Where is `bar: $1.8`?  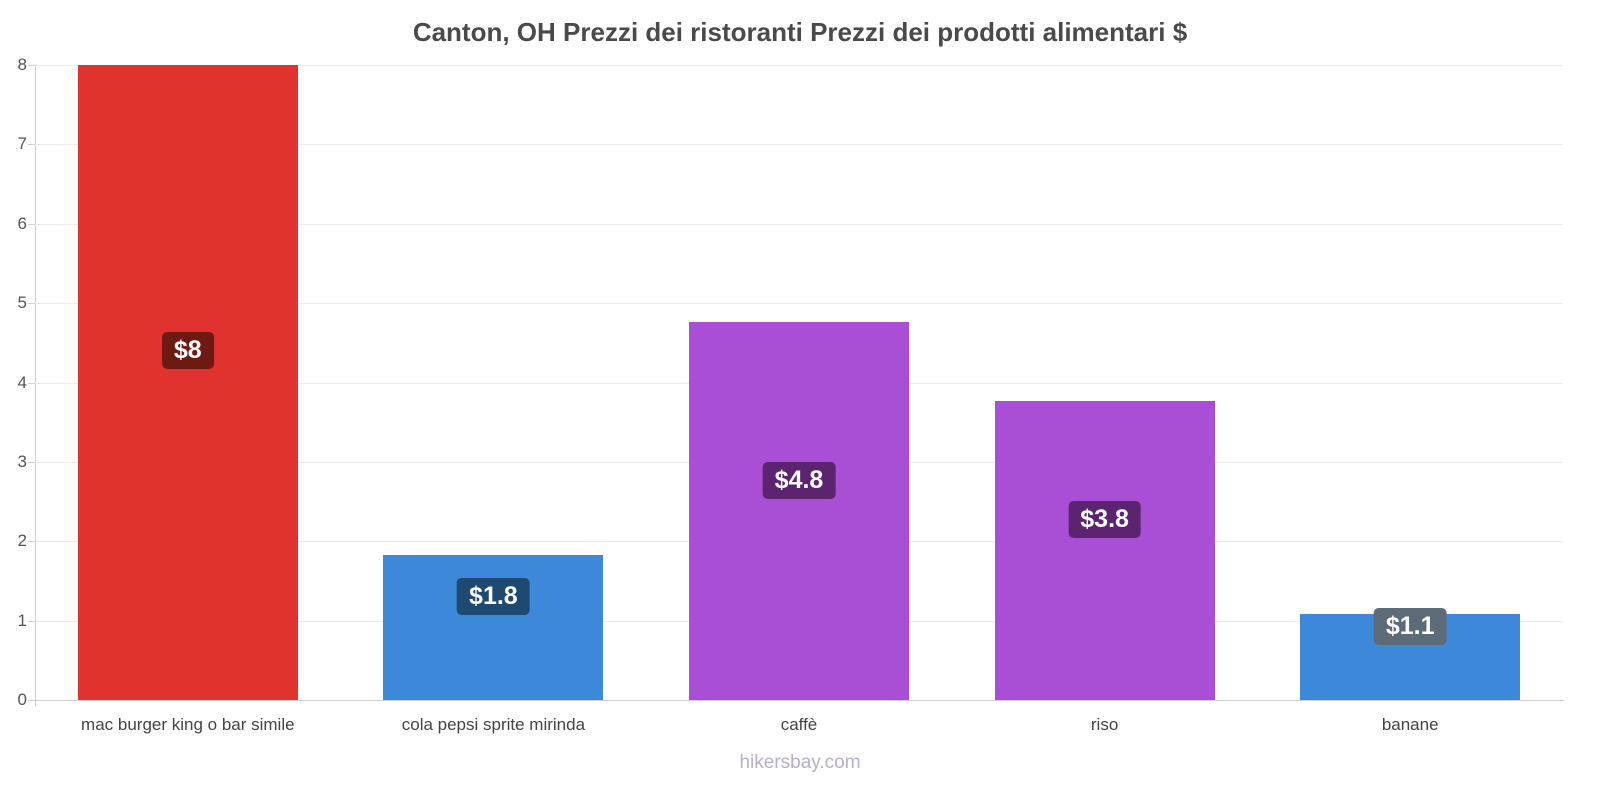 bar: $1.8 is located at coordinates (493, 627).